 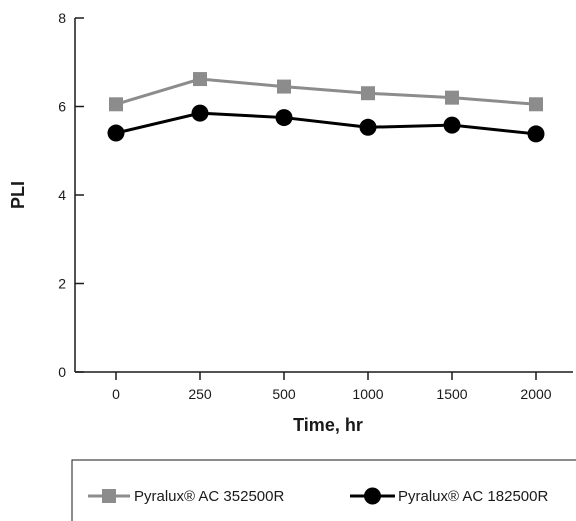 I want to click on y-tick-label: 6, so click(x=62, y=107).